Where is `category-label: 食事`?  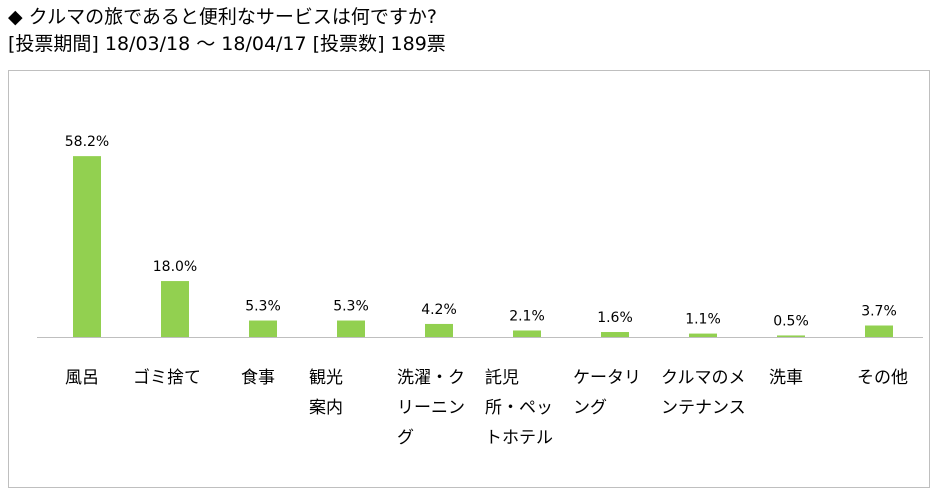 category-label: 食事 is located at coordinates (258, 378).